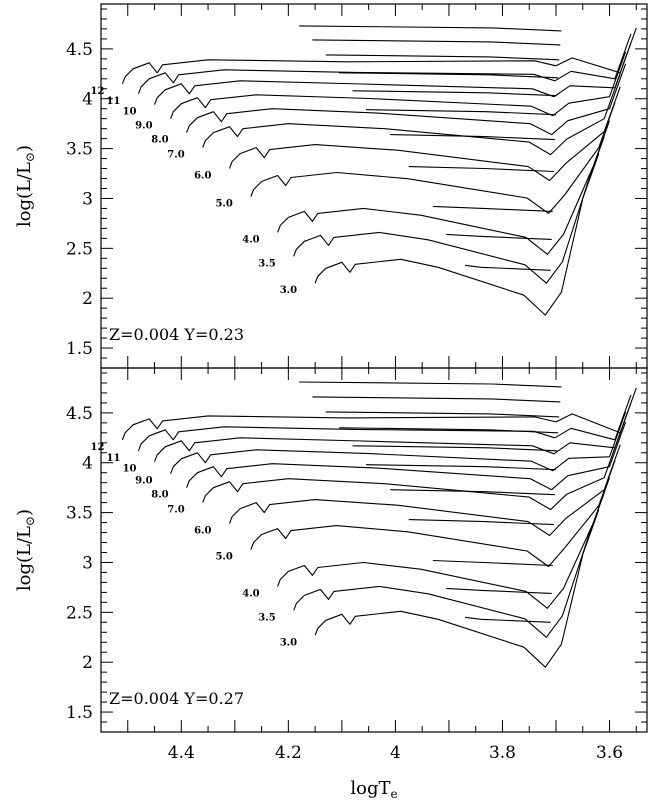 Image resolution: width=653 pixels, height=806 pixels. What do you see at coordinates (176, 334) in the screenshot?
I see `panel-label: Z=0.004 Y=0.23` at bounding box center [176, 334].